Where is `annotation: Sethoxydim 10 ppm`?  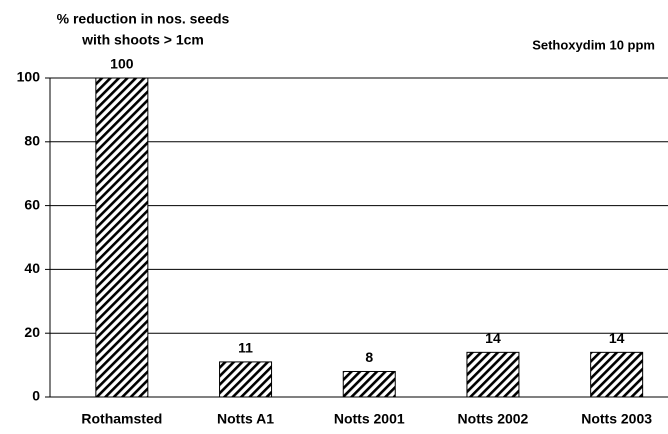 annotation: Sethoxydim 10 ppm is located at coordinates (593, 44).